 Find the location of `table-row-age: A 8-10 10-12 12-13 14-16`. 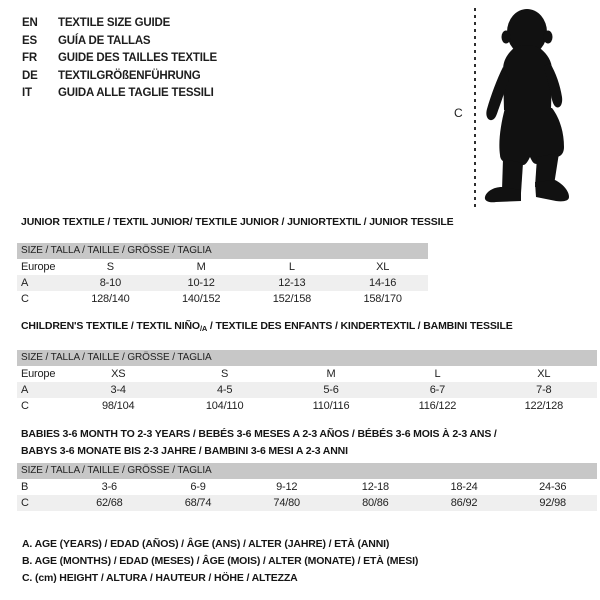

table-row-age: A 8-10 10-12 12-13 14-16 is located at coordinates (222, 283).